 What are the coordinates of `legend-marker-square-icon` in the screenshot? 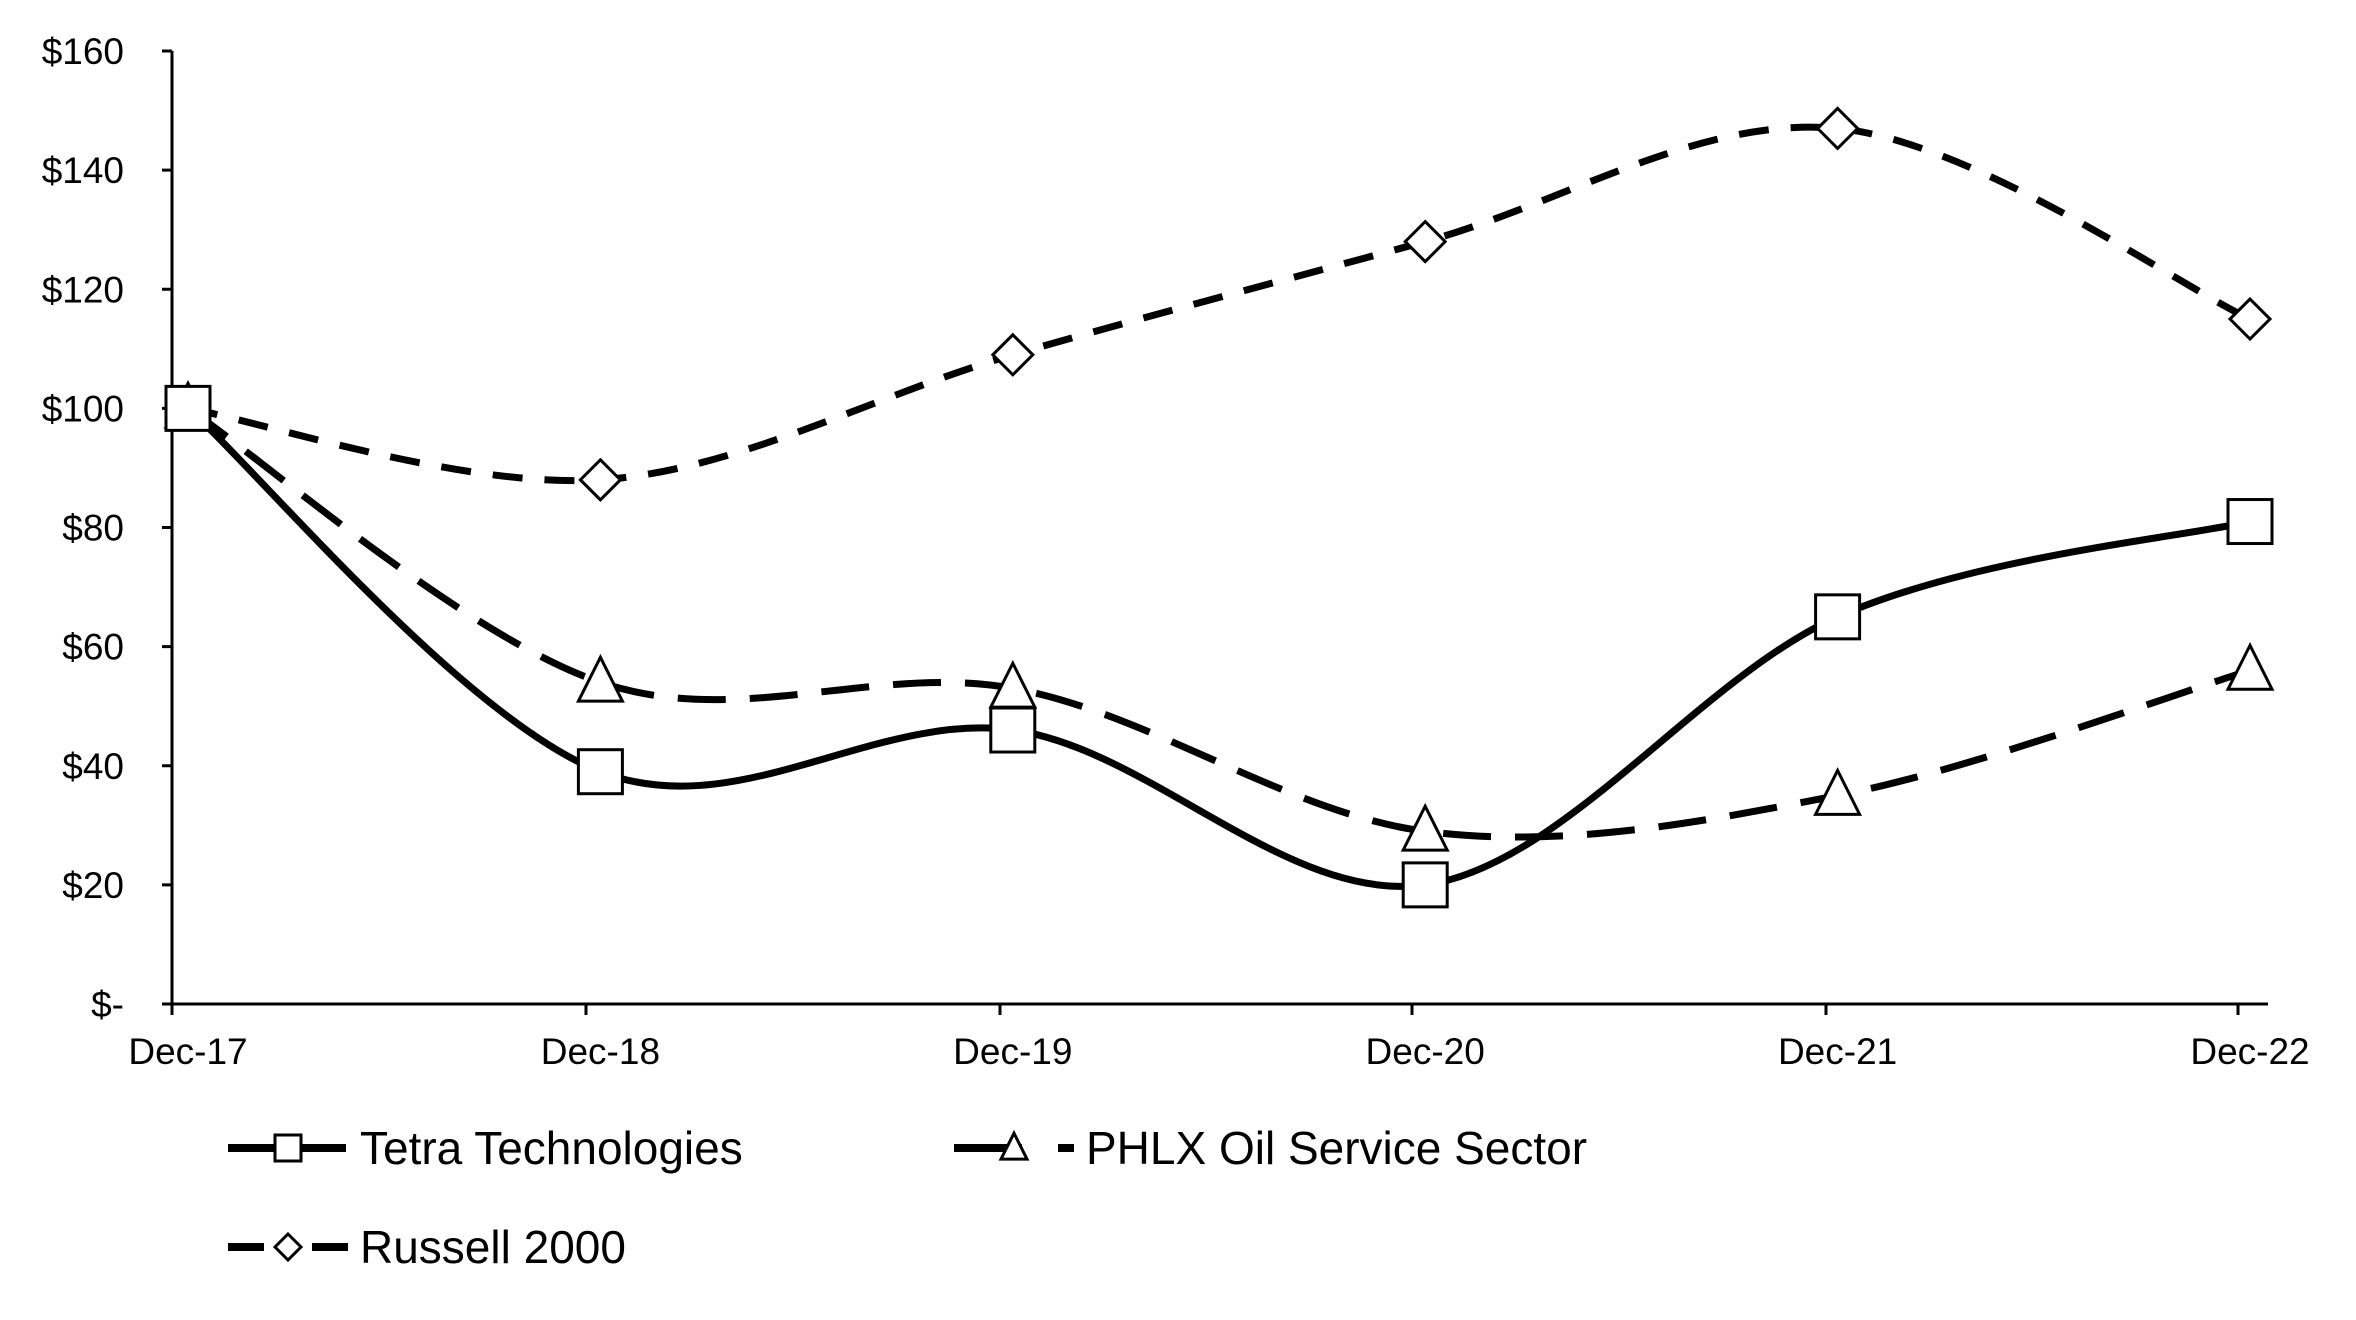 It's located at (288, 1148).